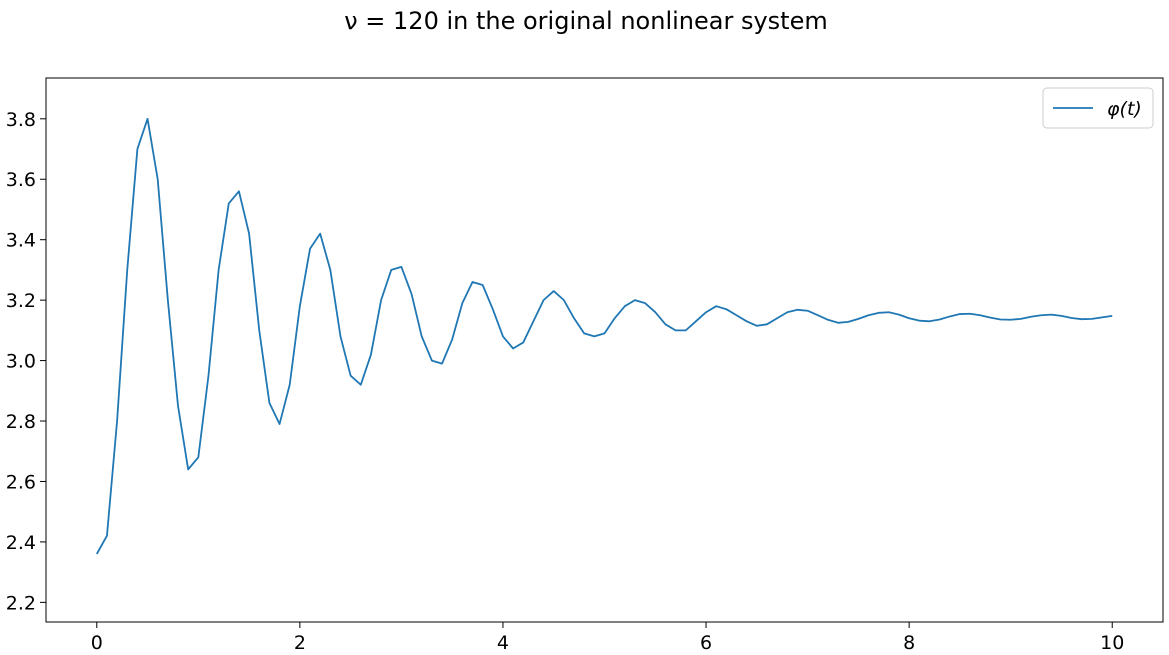 This screenshot has width=1169, height=655. Describe the element at coordinates (21, 362) in the screenshot. I see `y-tick-label: 3.0` at that location.